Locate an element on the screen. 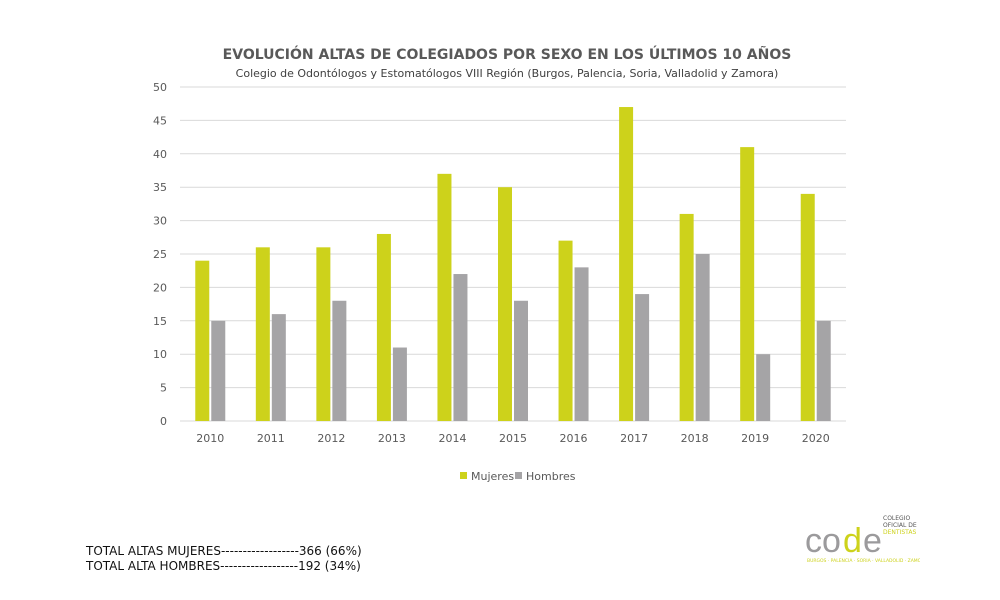  legend-label: Hombres is located at coordinates (551, 476).